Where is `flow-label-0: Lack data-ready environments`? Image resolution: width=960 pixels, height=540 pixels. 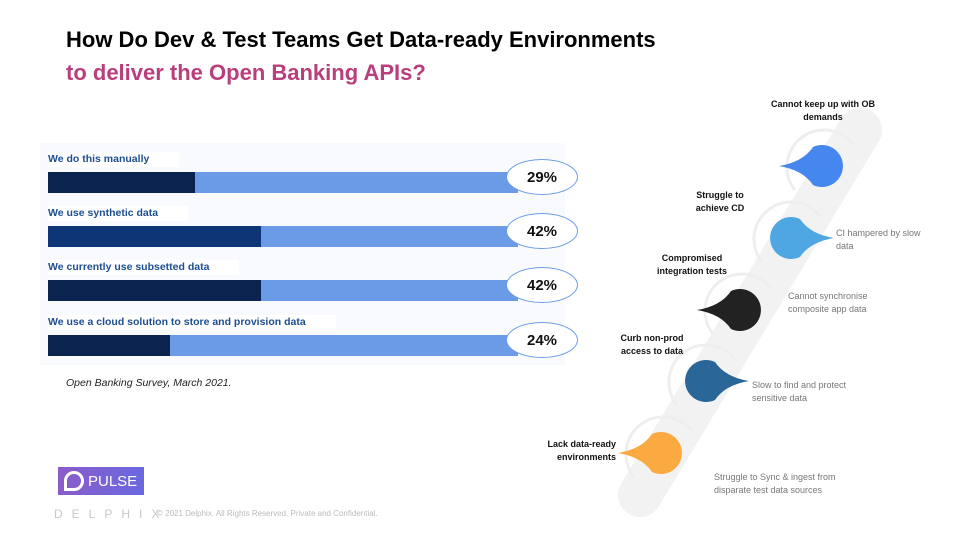
flow-label-0: Lack data-ready environments is located at coordinates (581, 450).